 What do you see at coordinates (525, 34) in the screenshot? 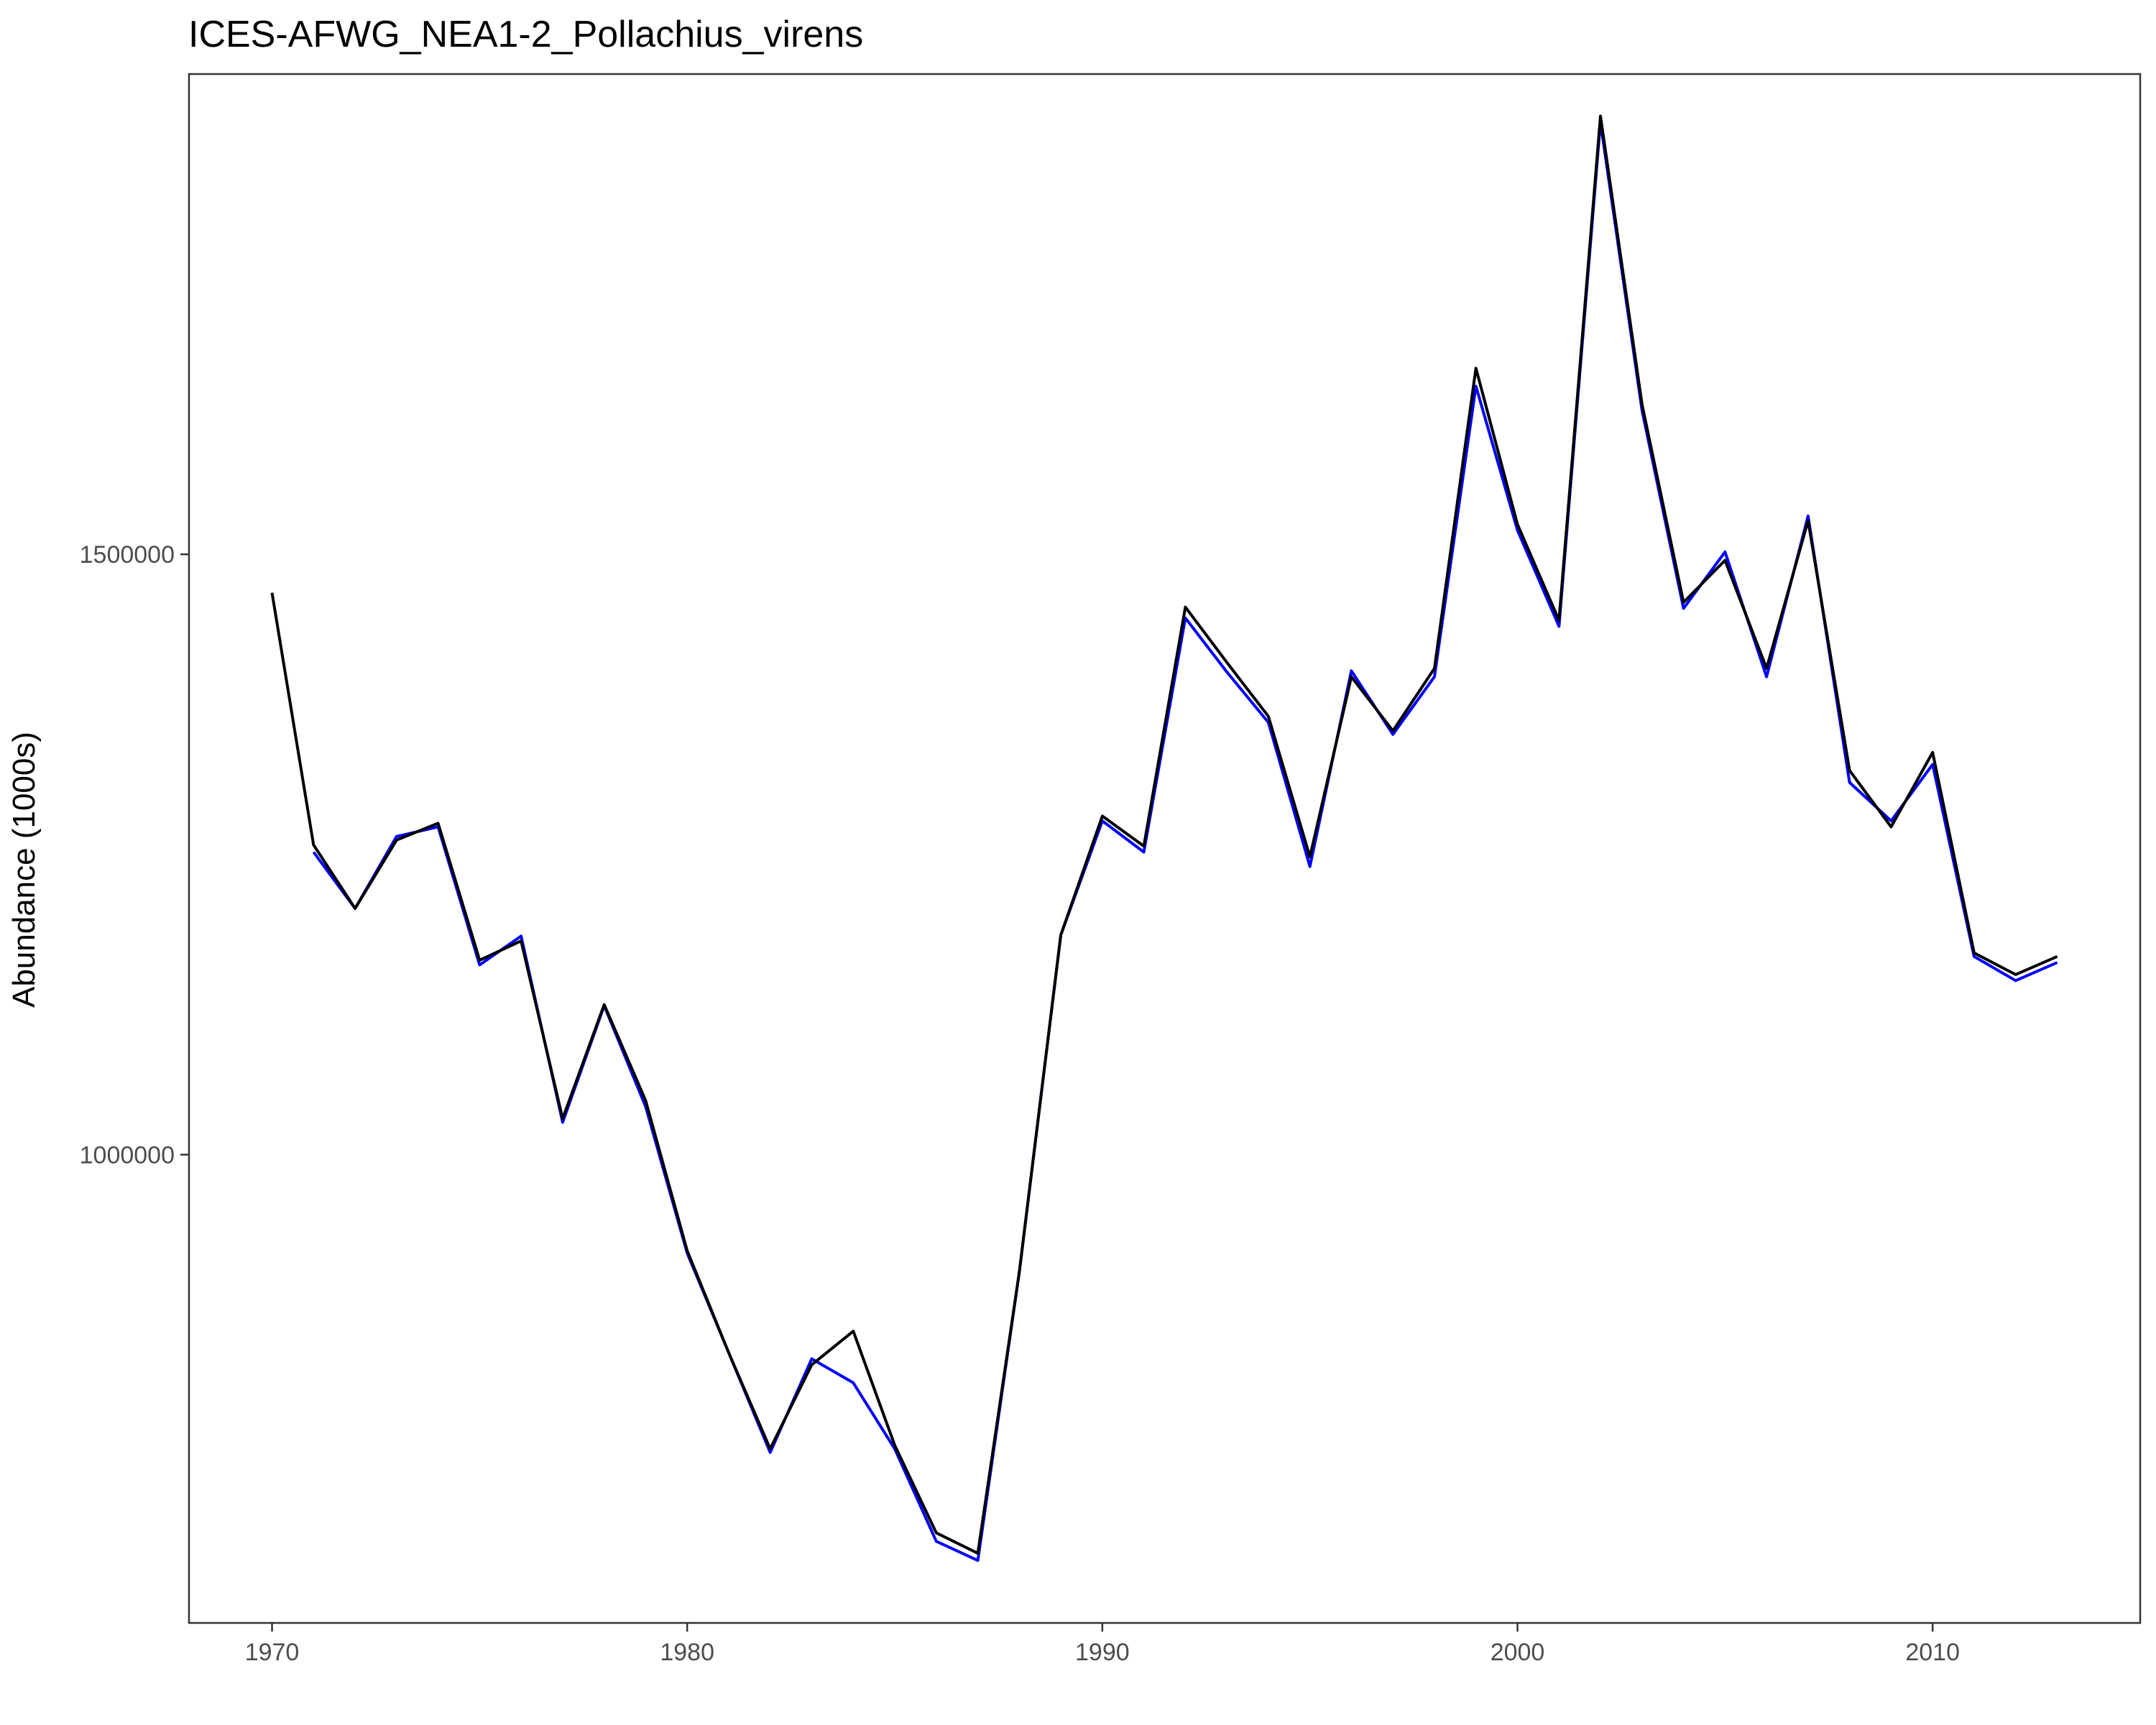
I see `chart-title: ICES-AFWG_NEA1-2_Pollachius_virens` at bounding box center [525, 34].